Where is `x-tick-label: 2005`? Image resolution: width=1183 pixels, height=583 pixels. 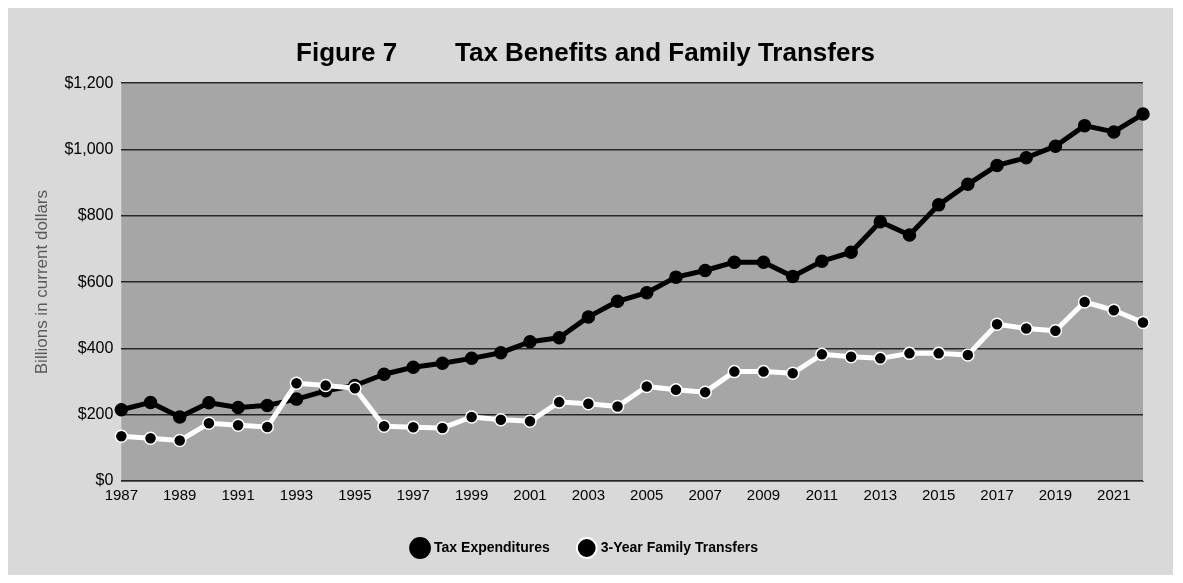
x-tick-label: 2005 is located at coordinates (647, 495).